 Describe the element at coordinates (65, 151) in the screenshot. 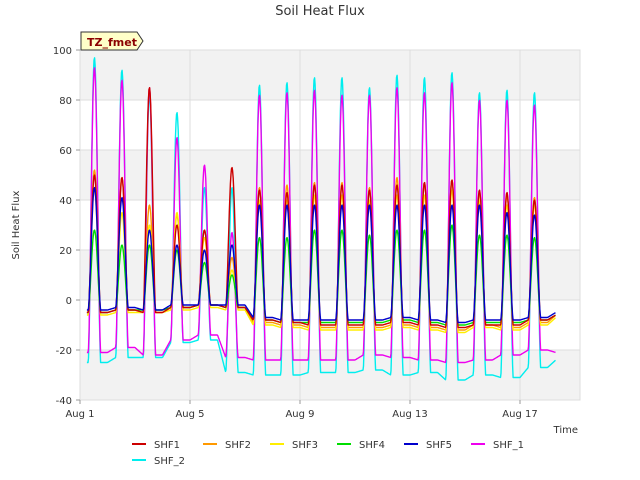

I see `y-tick-label: 60` at that location.